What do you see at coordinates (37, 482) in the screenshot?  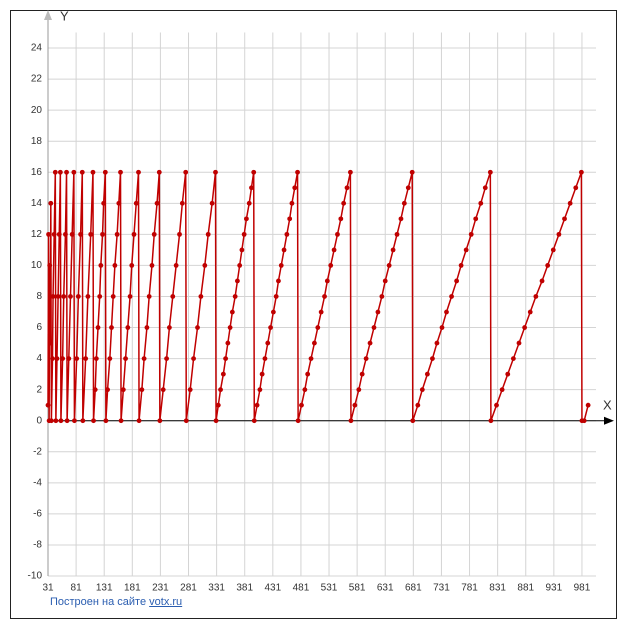 I see `y-tick-label: -4` at bounding box center [37, 482].